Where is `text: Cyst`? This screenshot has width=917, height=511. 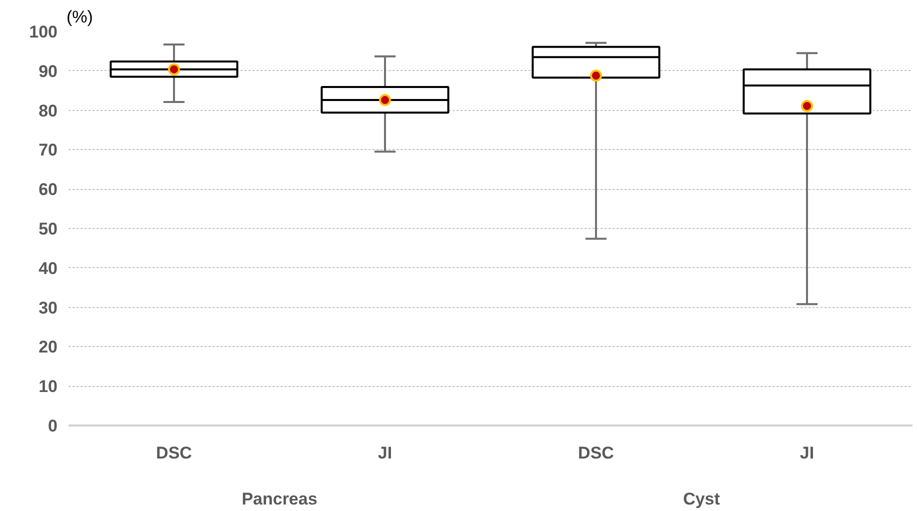 text: Cyst is located at coordinates (701, 499).